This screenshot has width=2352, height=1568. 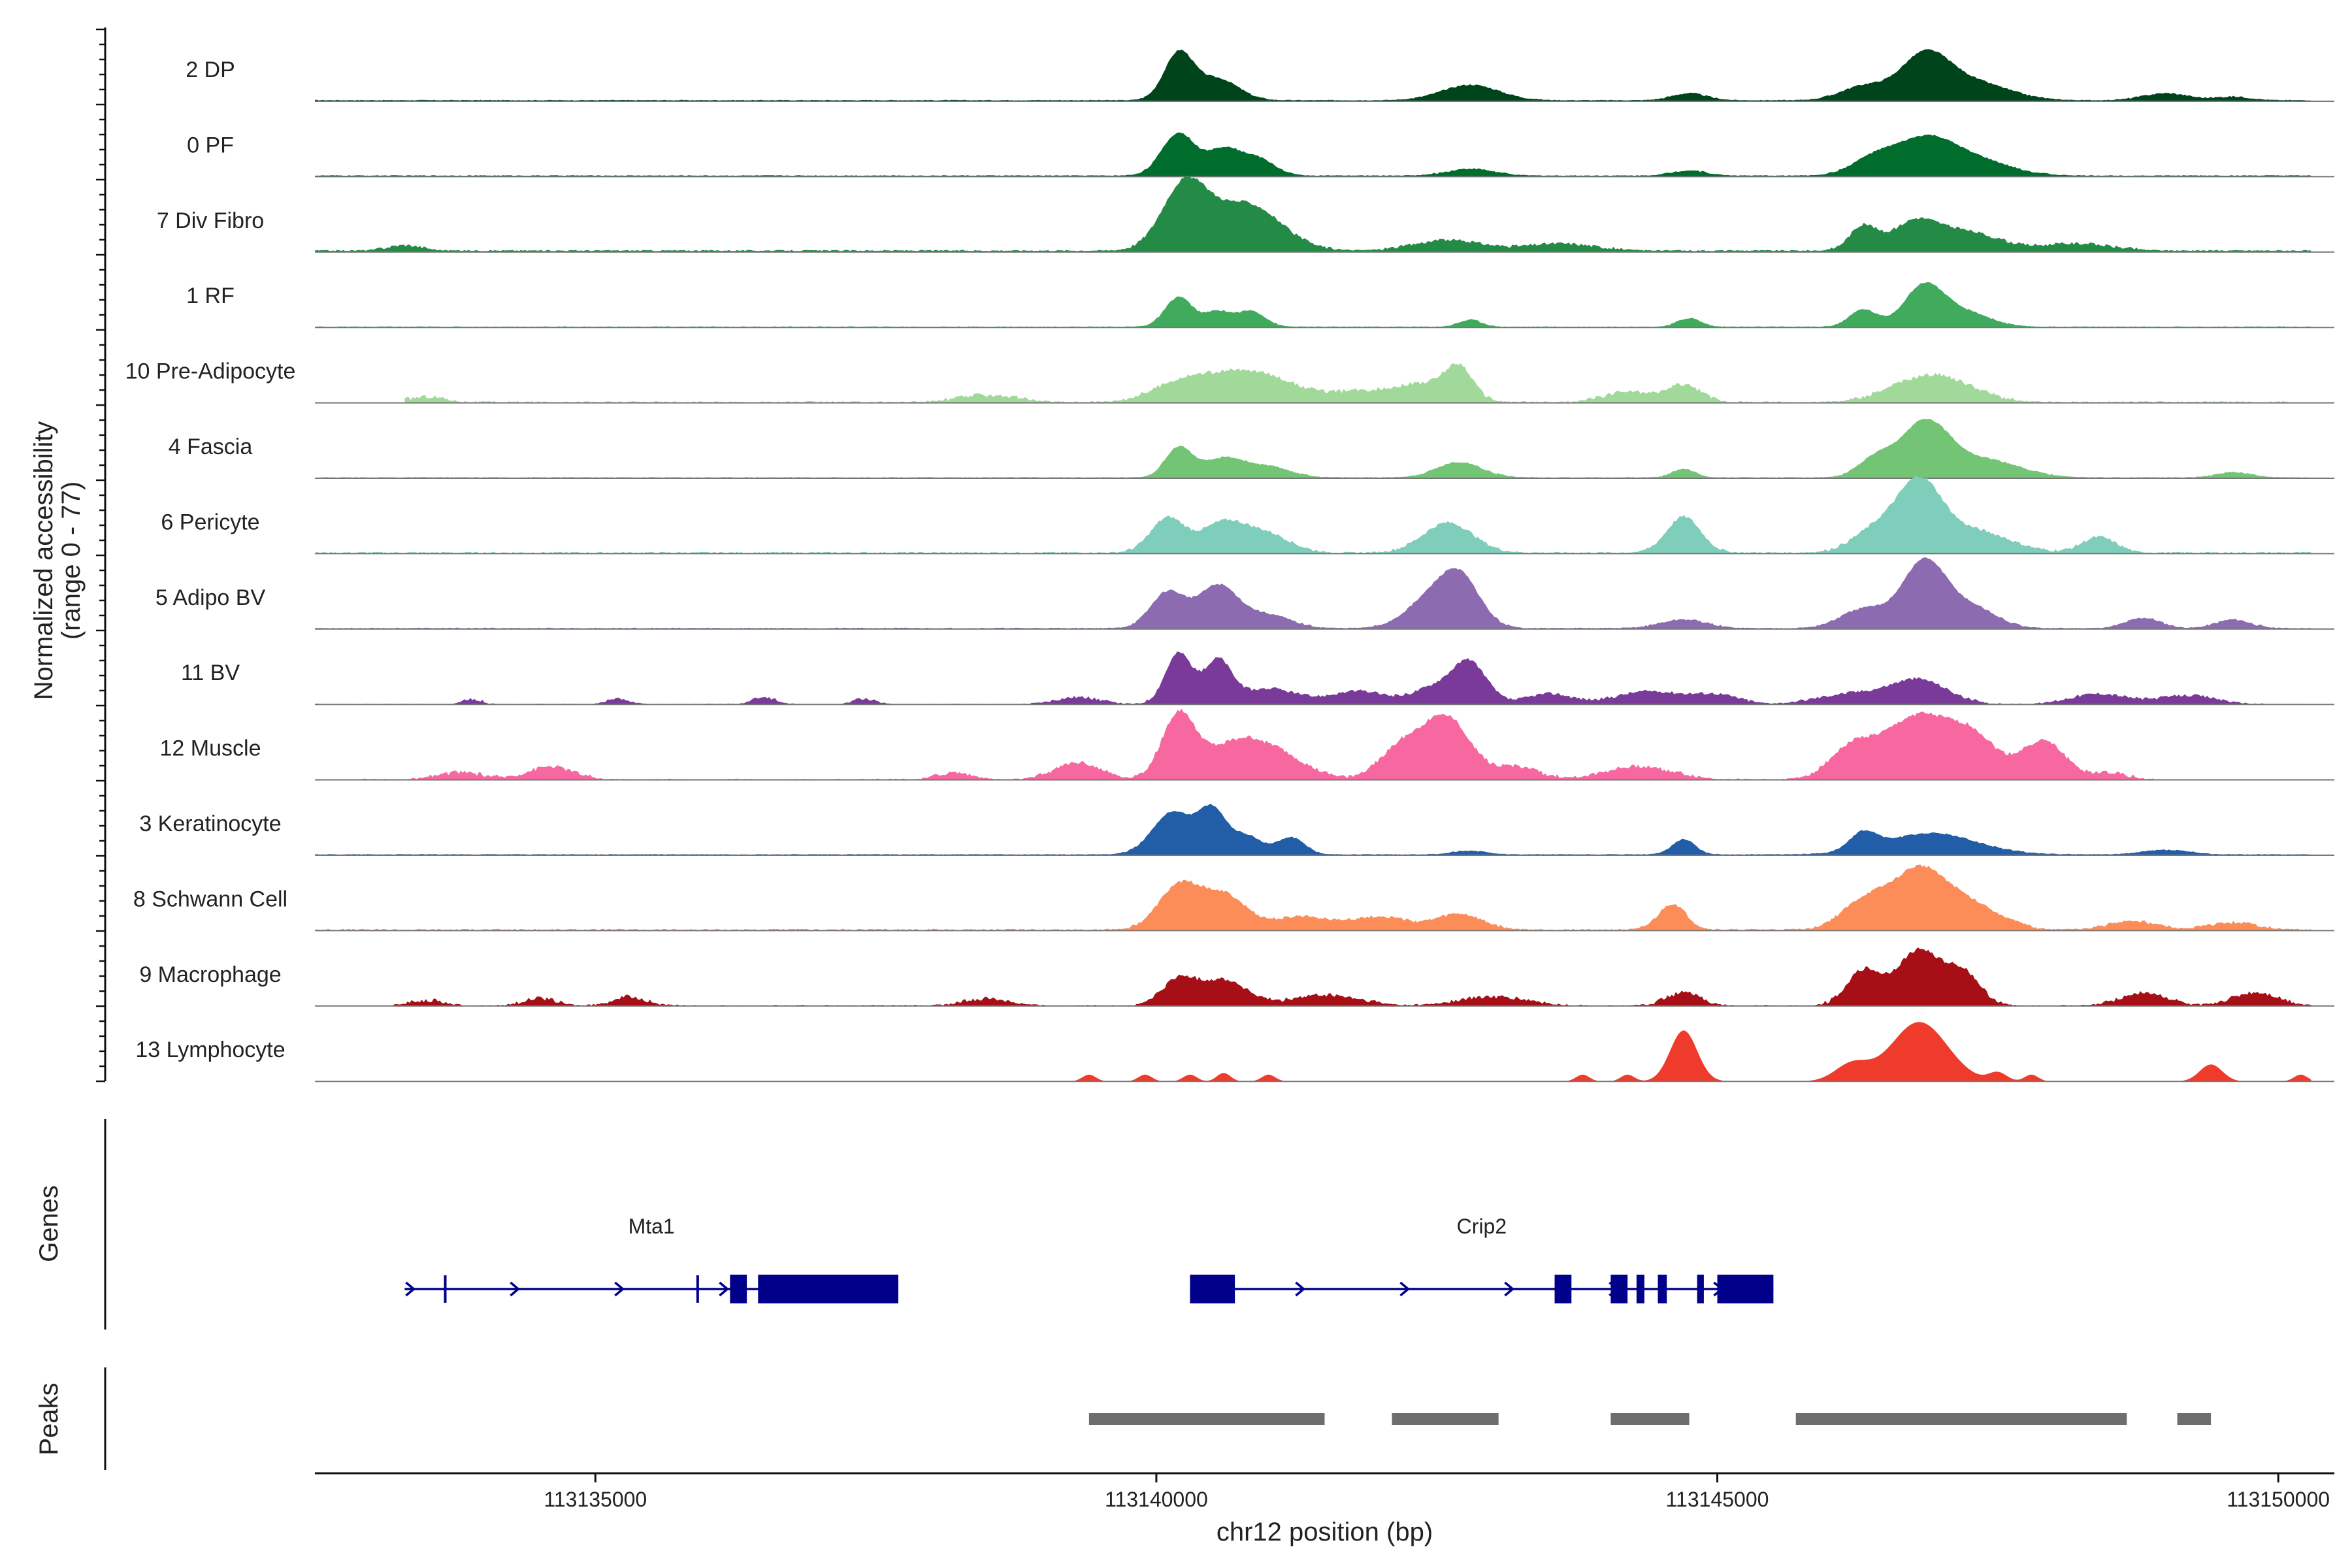 I want to click on x-tick-label: 113145000, so click(x=1717, y=1499).